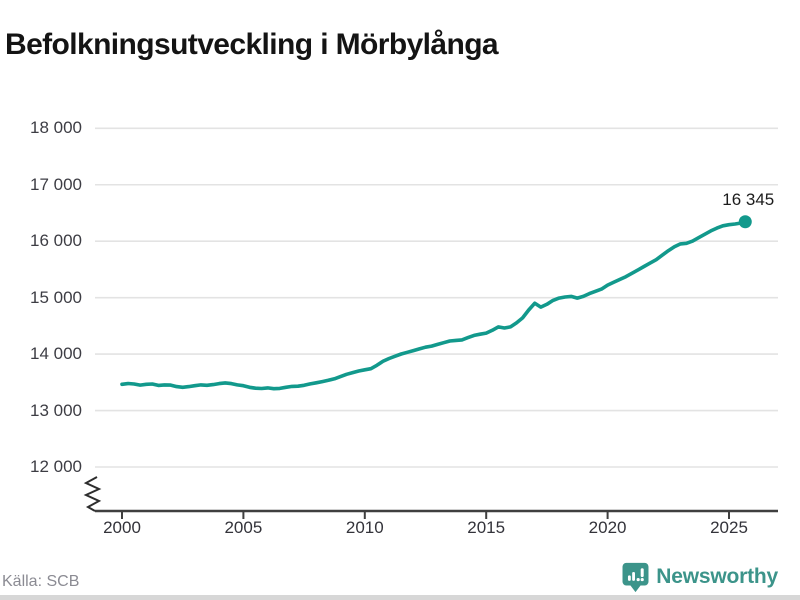 This screenshot has height=600, width=800. I want to click on newsworthy-logo: Newsworthy, so click(700, 577).